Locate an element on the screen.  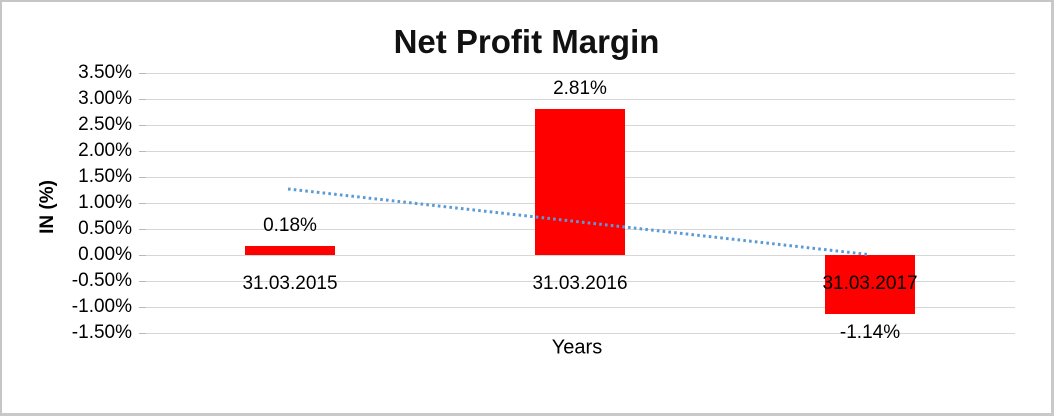
y-axis-tick-label: 1.50% is located at coordinates (105, 176).